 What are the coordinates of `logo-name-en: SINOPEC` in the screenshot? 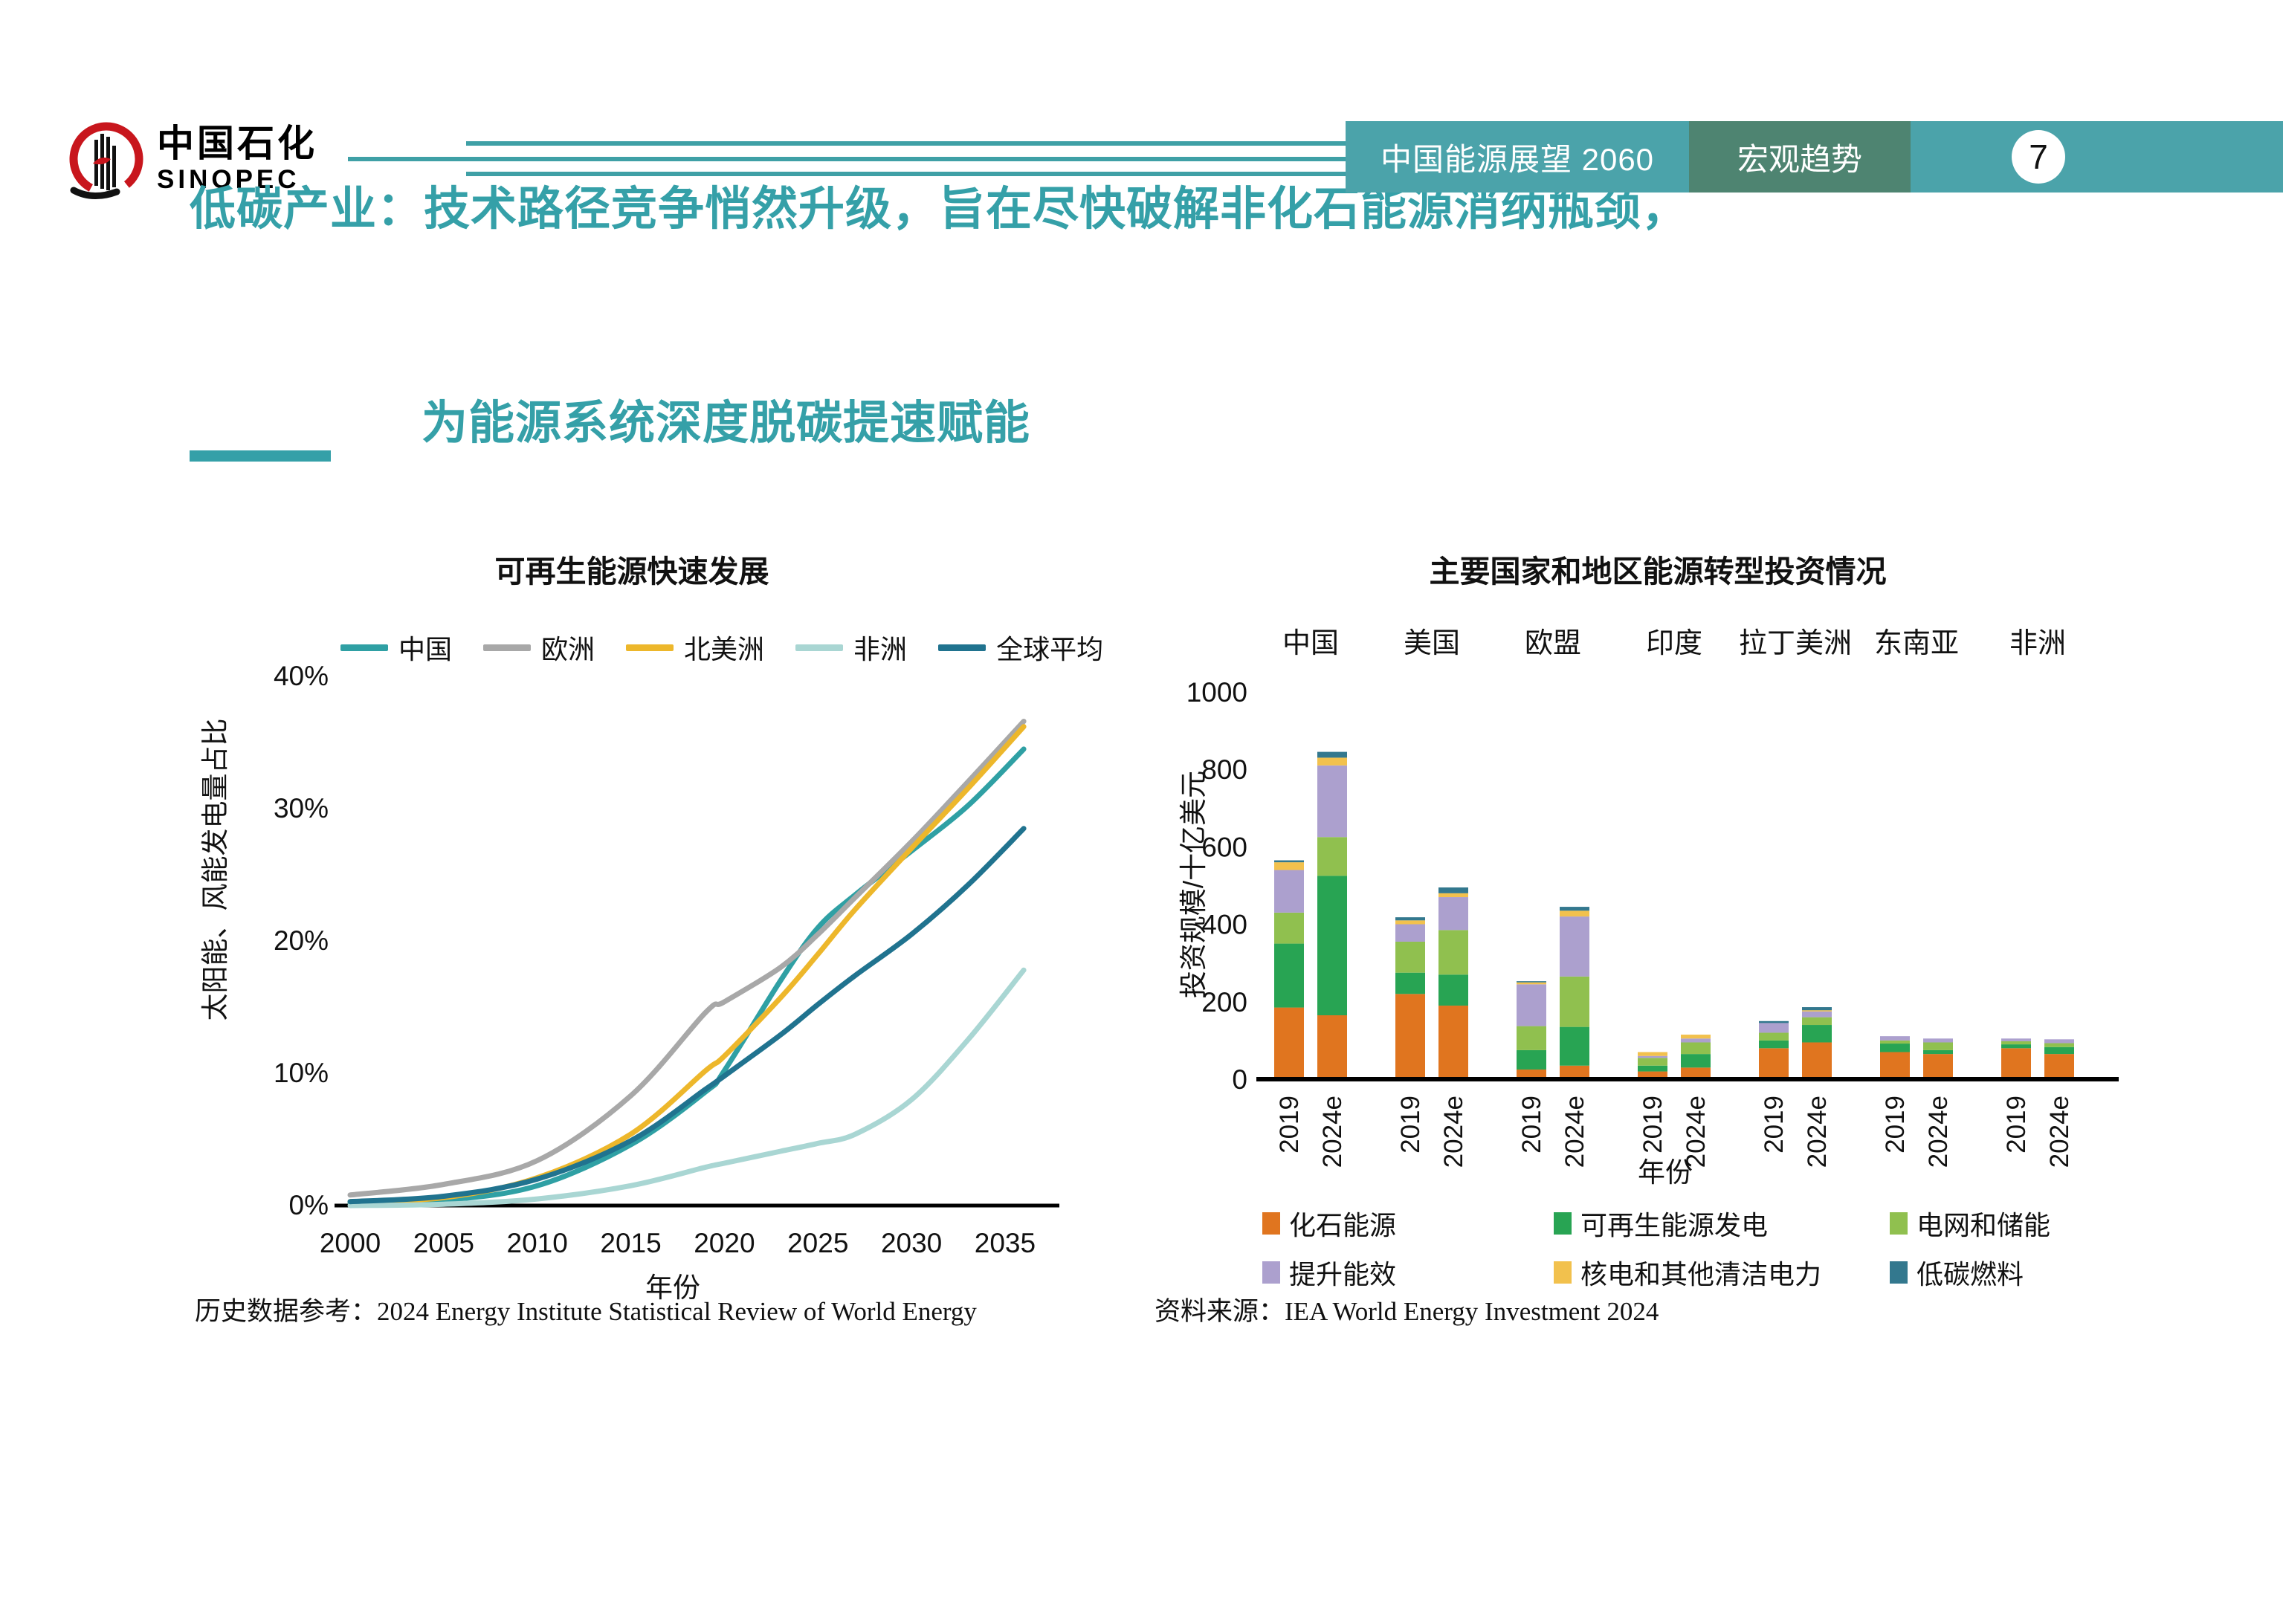 It's located at (228, 179).